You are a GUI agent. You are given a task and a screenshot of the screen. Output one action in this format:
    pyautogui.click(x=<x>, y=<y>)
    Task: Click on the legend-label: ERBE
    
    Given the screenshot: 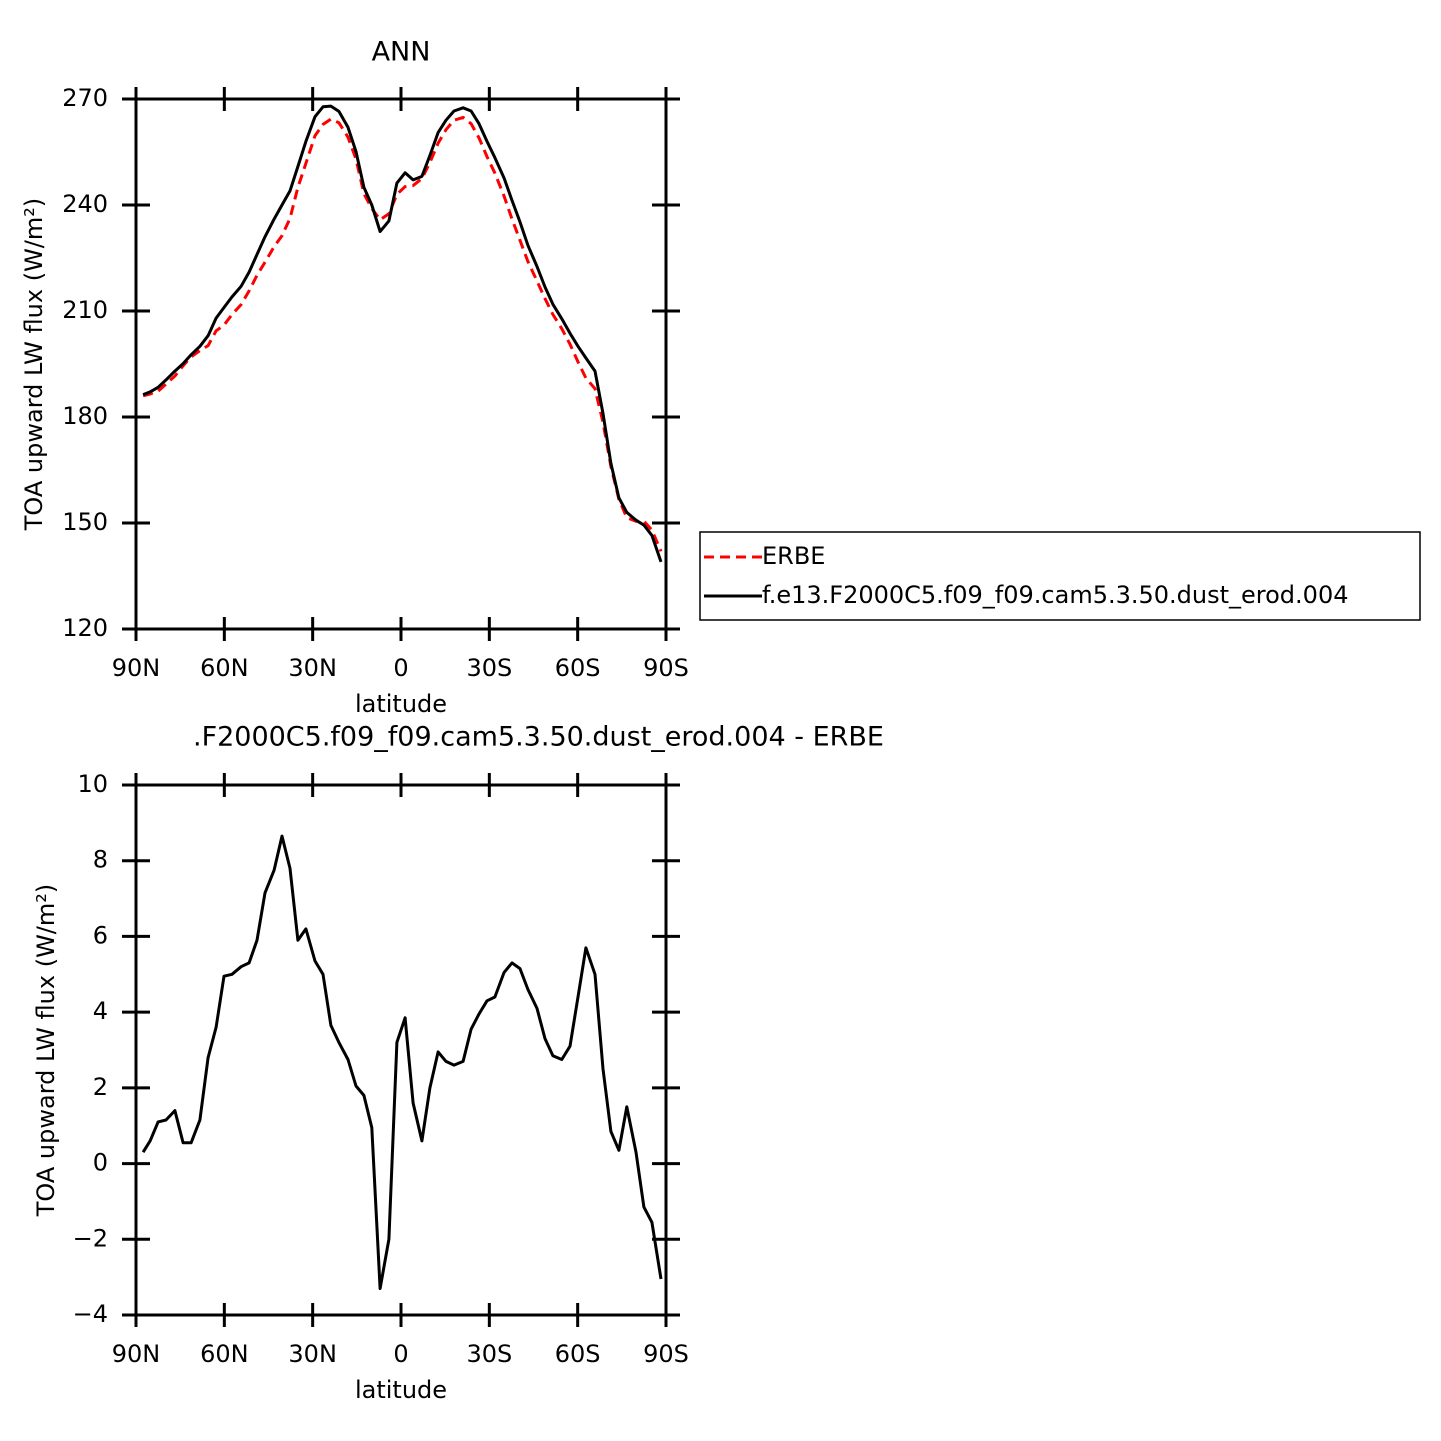 What is the action you would take?
    pyautogui.click(x=793, y=556)
    